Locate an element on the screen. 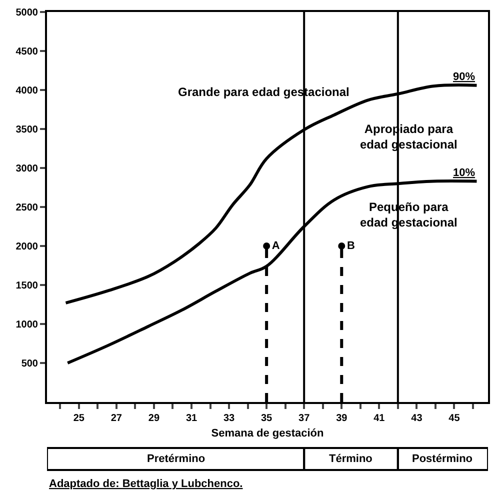 The height and width of the screenshot is (497, 496). y-tick-label: 500 is located at coordinates (29, 364).